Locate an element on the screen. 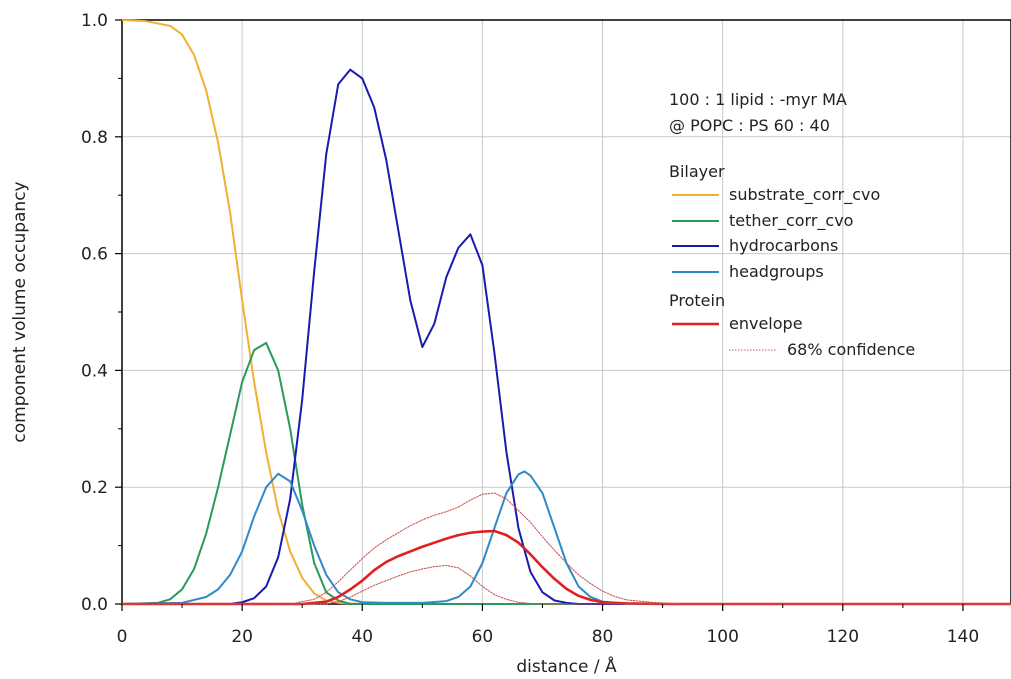  y-tick-label: 0.8 is located at coordinates (94, 138).